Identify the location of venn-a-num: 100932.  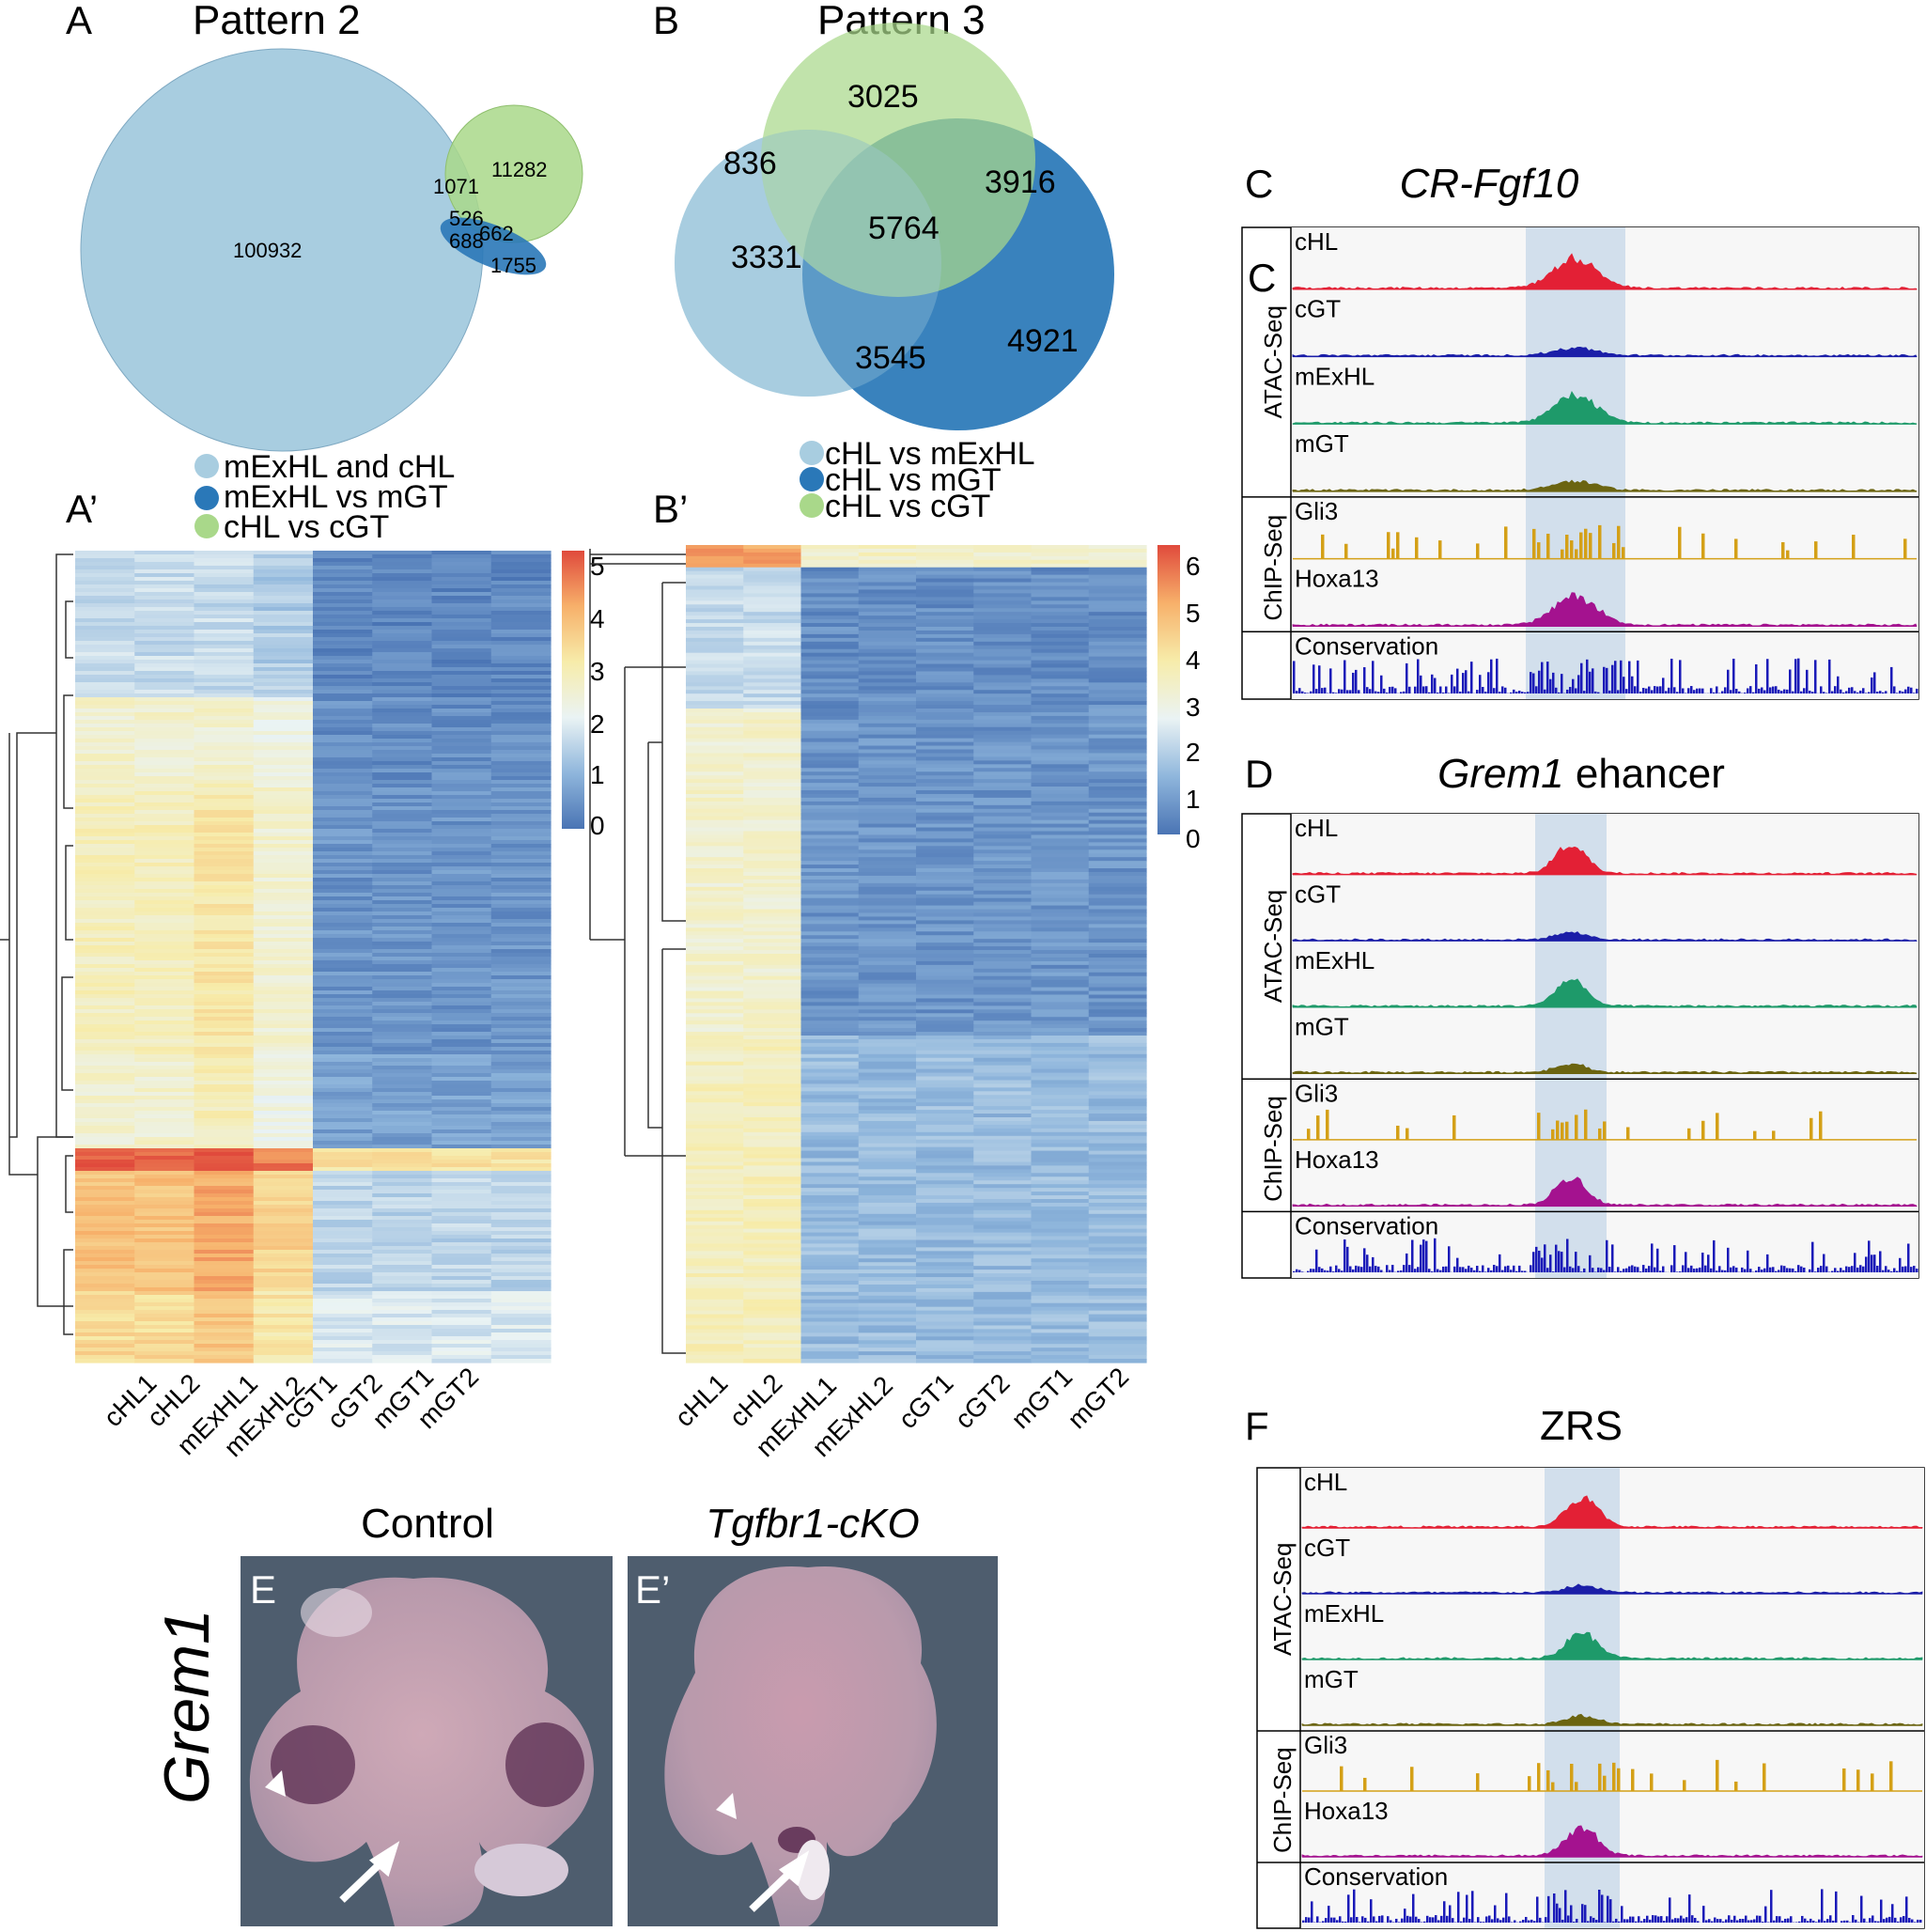
(267, 250).